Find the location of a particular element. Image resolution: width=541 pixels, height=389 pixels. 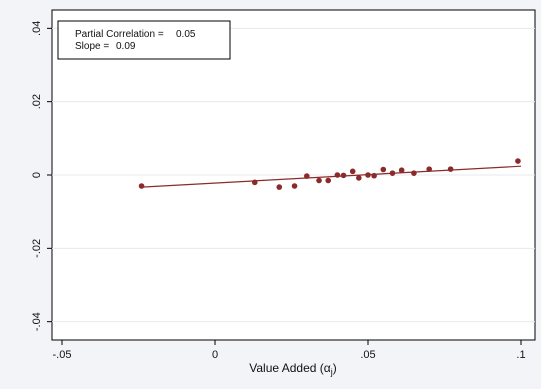

fit-line-layer is located at coordinates (331, 176).